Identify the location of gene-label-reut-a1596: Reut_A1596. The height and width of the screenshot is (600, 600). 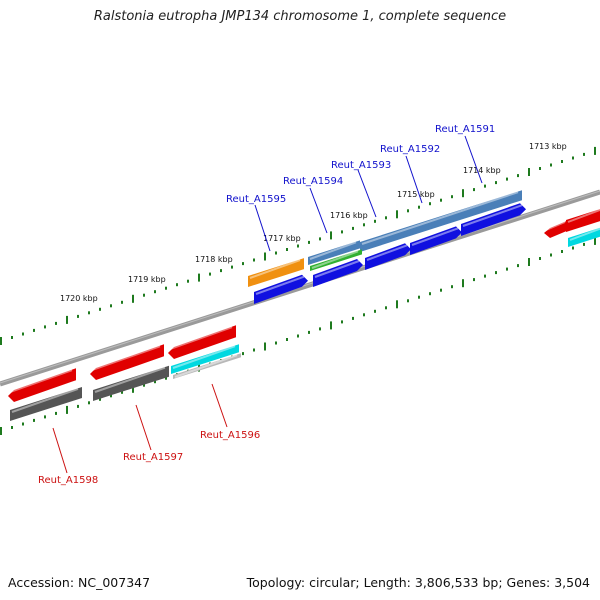
(230, 435).